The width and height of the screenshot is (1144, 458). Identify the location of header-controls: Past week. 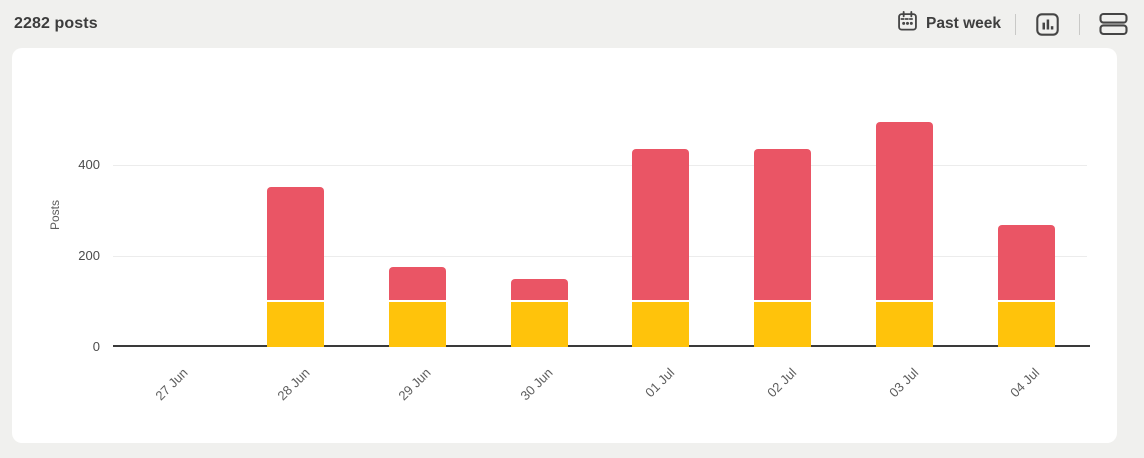
(1014, 24).